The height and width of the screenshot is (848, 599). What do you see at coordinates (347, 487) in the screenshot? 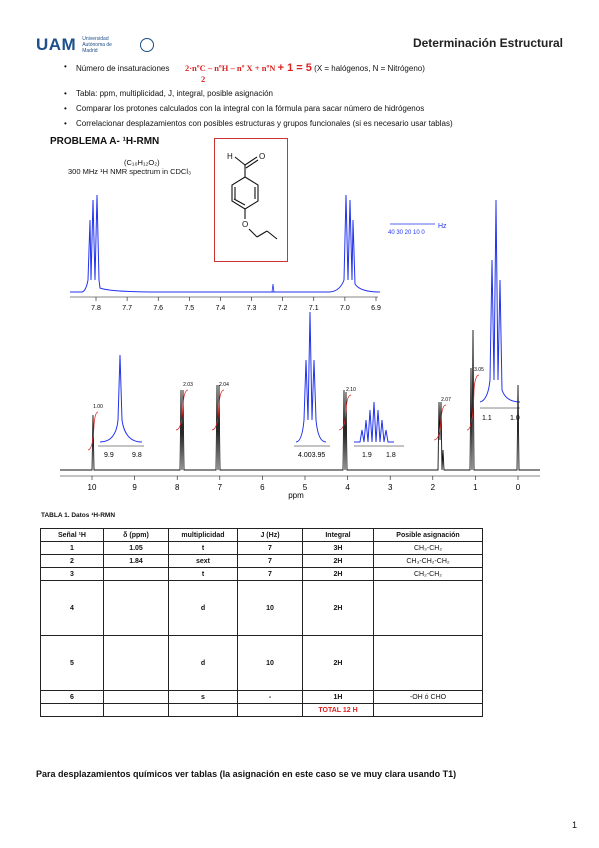
I see `axis-tick-label: 4` at bounding box center [347, 487].